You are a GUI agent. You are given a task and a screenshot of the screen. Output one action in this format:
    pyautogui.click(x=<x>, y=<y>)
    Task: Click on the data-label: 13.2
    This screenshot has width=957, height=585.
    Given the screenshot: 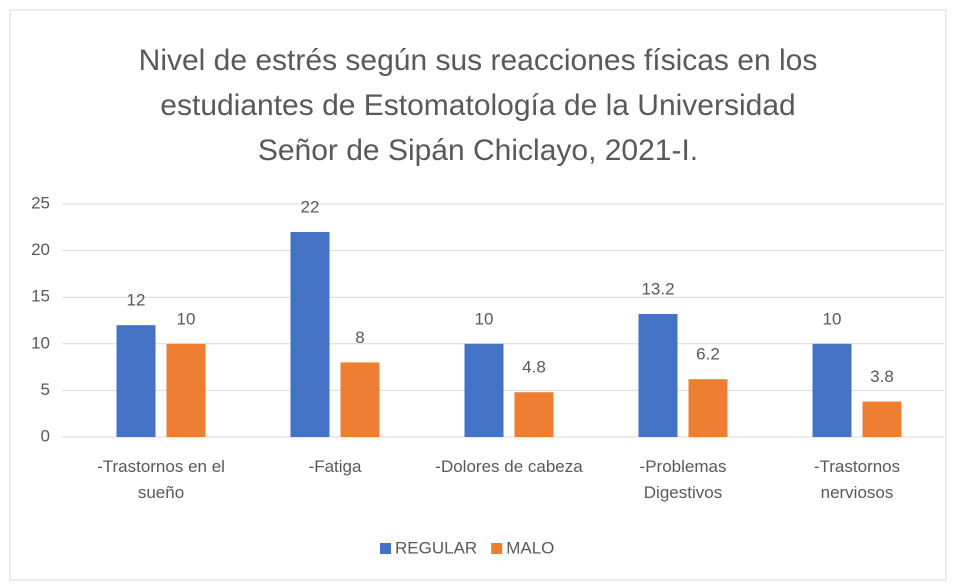 What is the action you would take?
    pyautogui.click(x=657, y=288)
    